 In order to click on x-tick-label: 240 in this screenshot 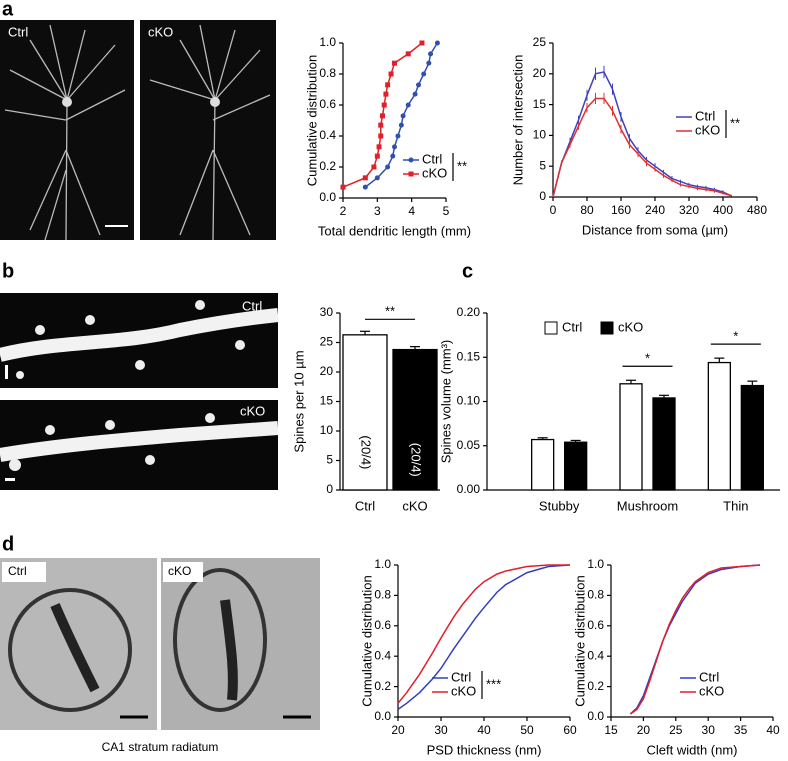, I will do `click(655, 210)`.